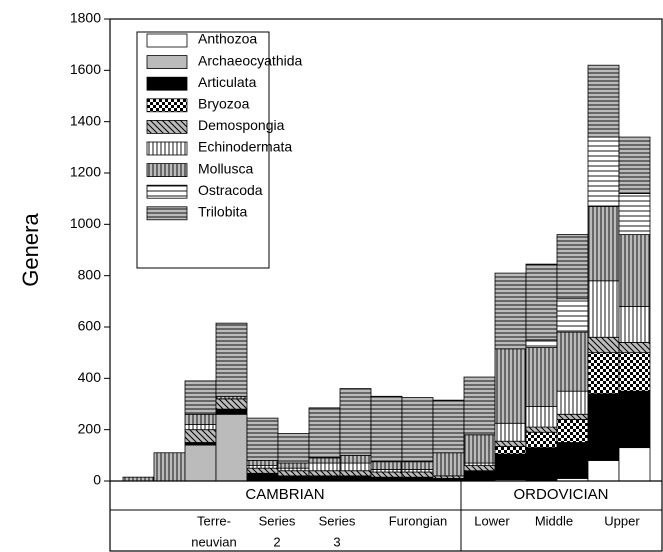  Describe the element at coordinates (554, 520) in the screenshot. I see `epoch-label: Middle` at that location.